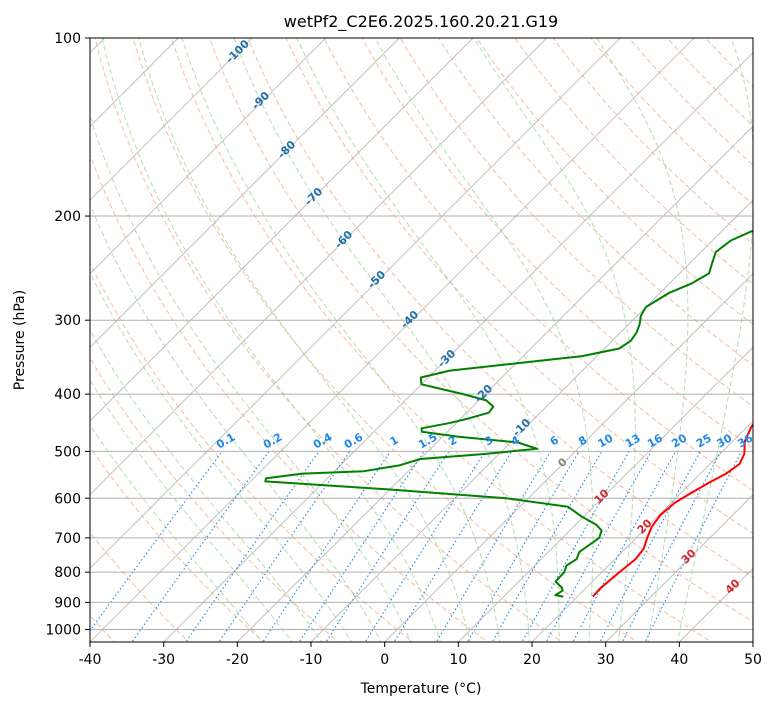 This screenshot has height=708, width=775. What do you see at coordinates (562, 462) in the screenshot?
I see `dry-adiabat-label: 0` at bounding box center [562, 462].